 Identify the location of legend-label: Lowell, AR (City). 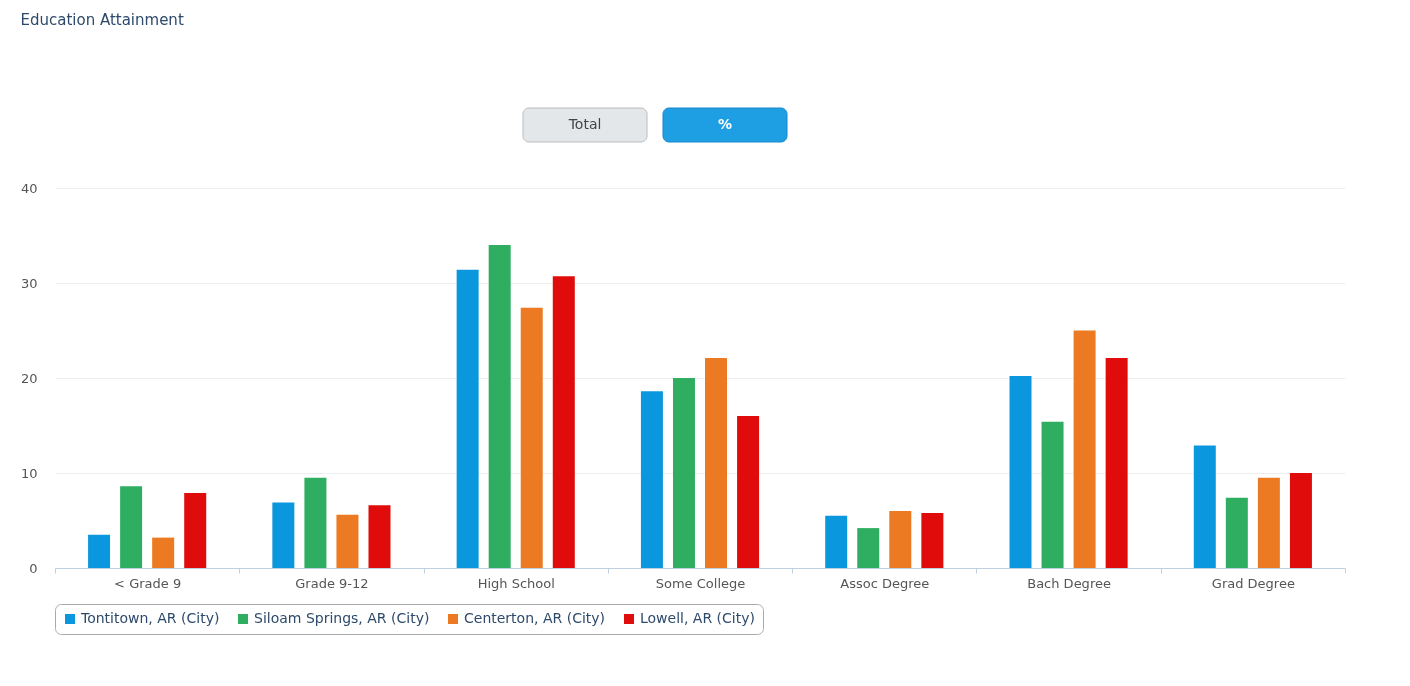
(697, 618).